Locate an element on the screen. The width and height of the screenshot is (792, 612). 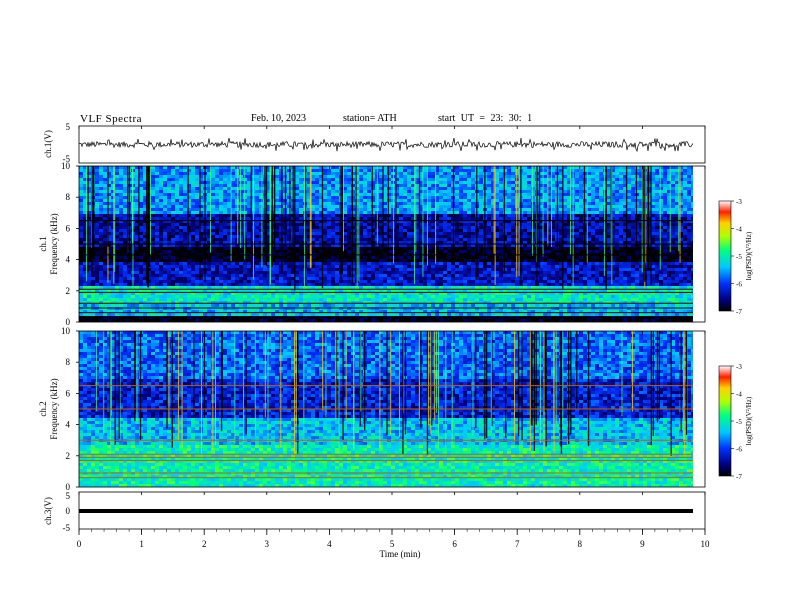
ch2-ylabel-line2: Frequency (kHz) is located at coordinates (54, 408).